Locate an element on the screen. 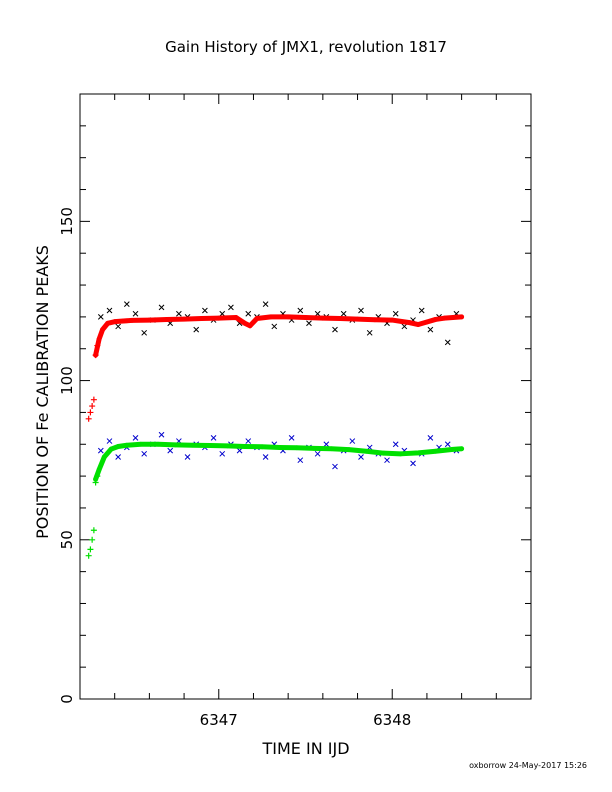  y-tick-label: 0 is located at coordinates (67, 699).